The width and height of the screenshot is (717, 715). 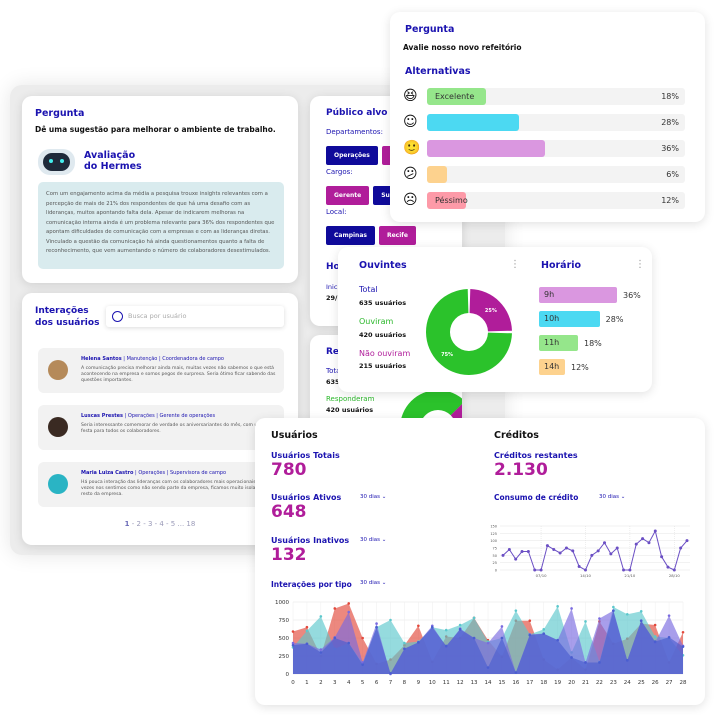 What do you see at coordinates (516, 435) in the screenshot?
I see `credits-title: Créditos` at bounding box center [516, 435].